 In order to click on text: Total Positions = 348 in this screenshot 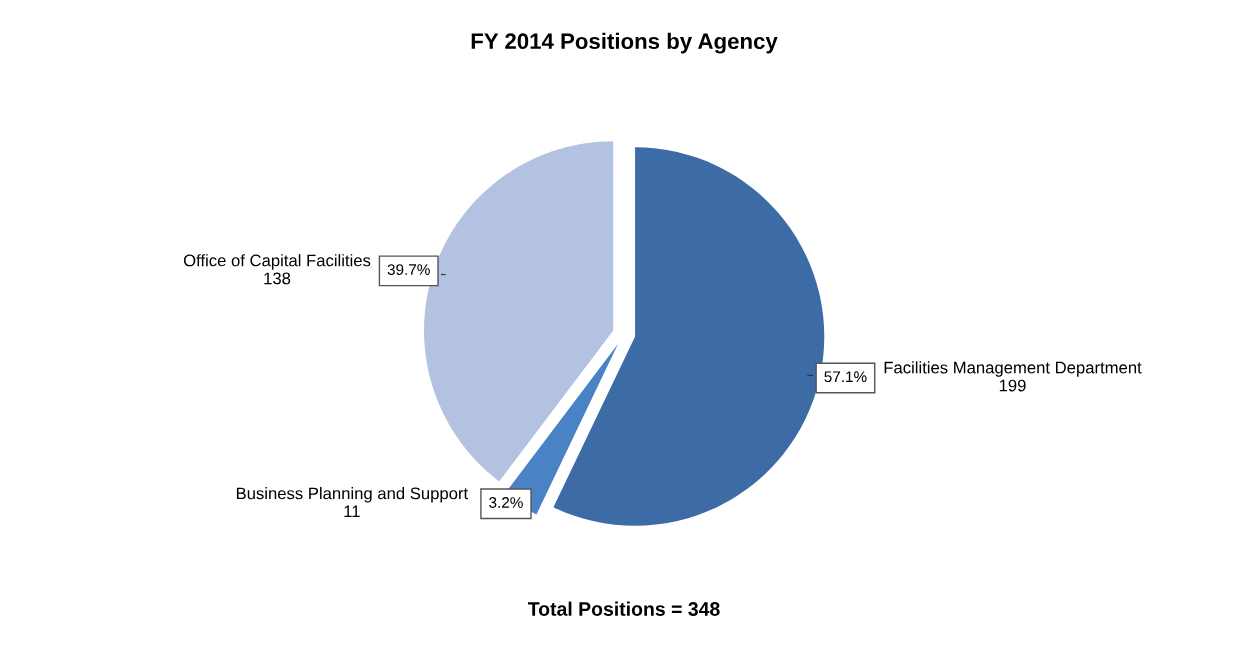, I will do `click(623, 608)`.